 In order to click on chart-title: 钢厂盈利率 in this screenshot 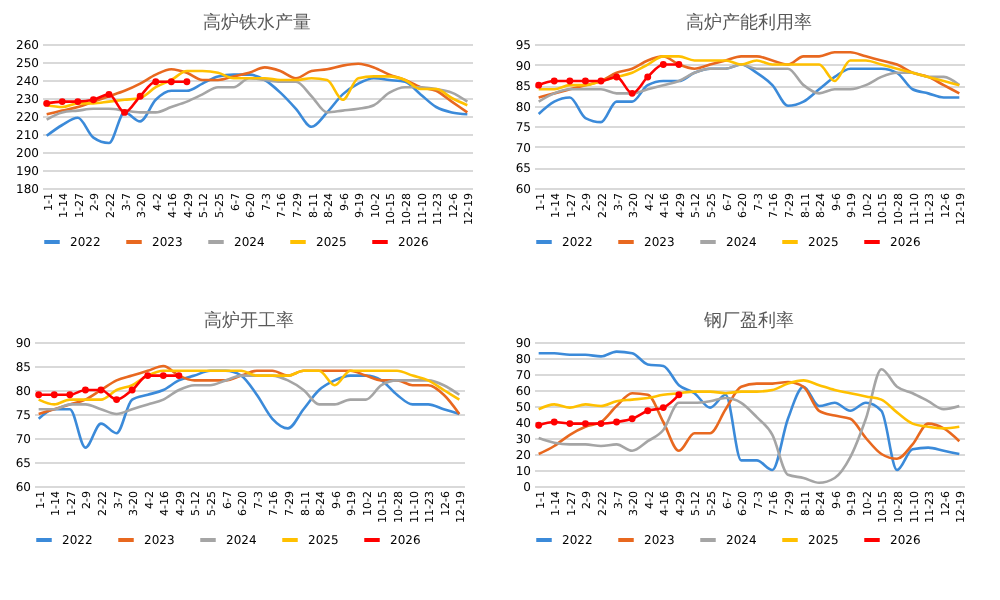, I will do `click(748, 321)`.